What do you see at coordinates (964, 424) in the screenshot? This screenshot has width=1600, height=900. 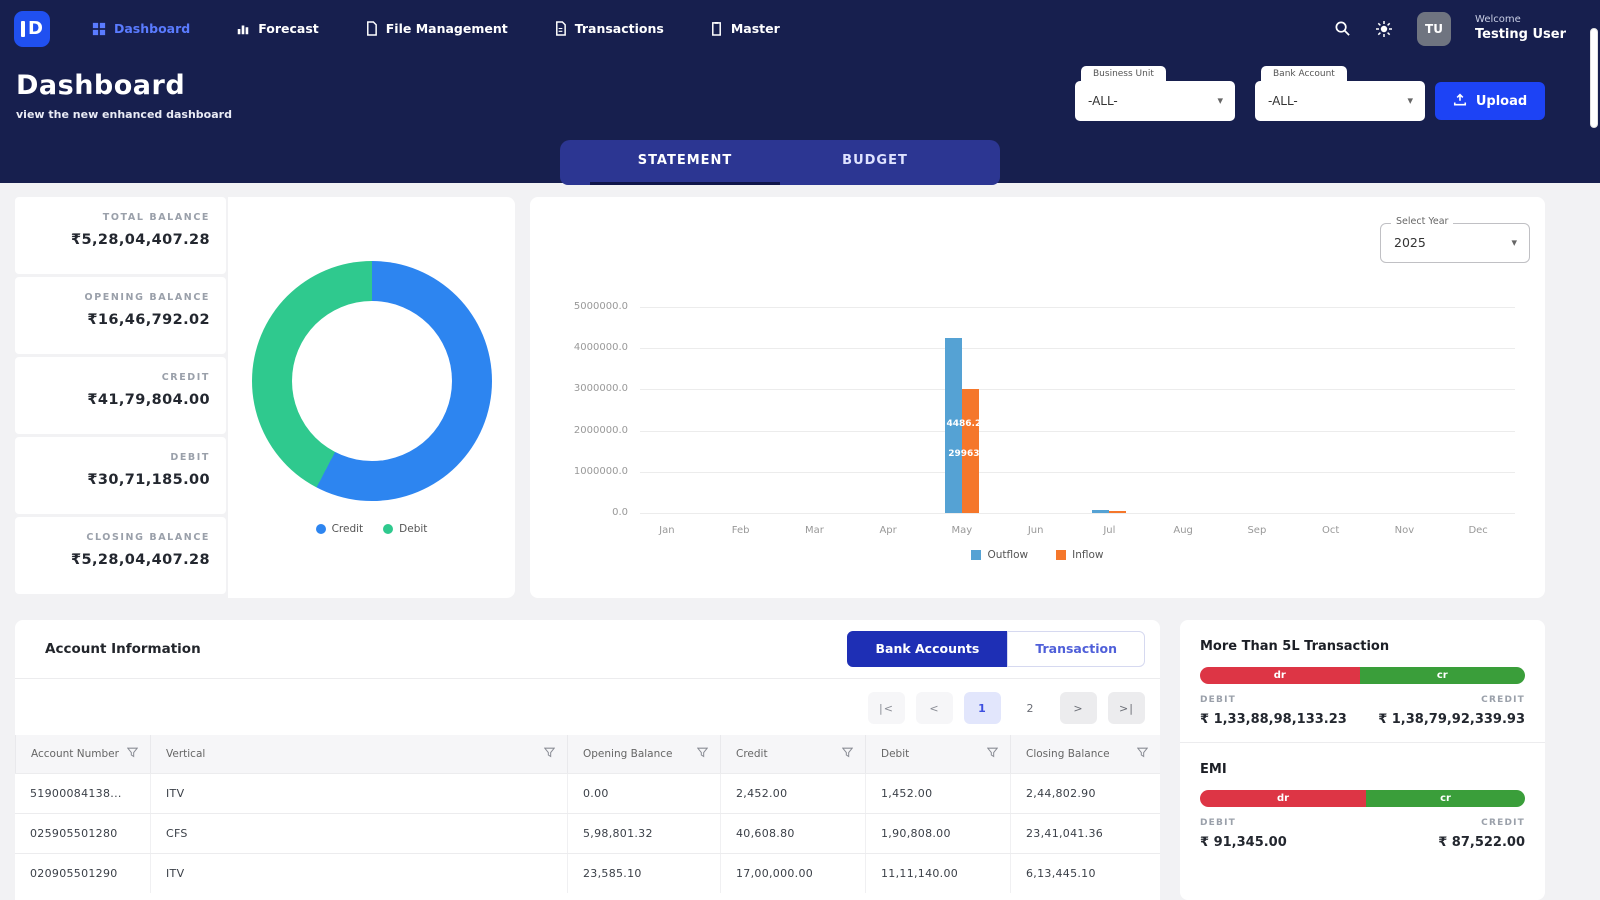 I see `bar-value-label: 4486.2` at bounding box center [964, 424].